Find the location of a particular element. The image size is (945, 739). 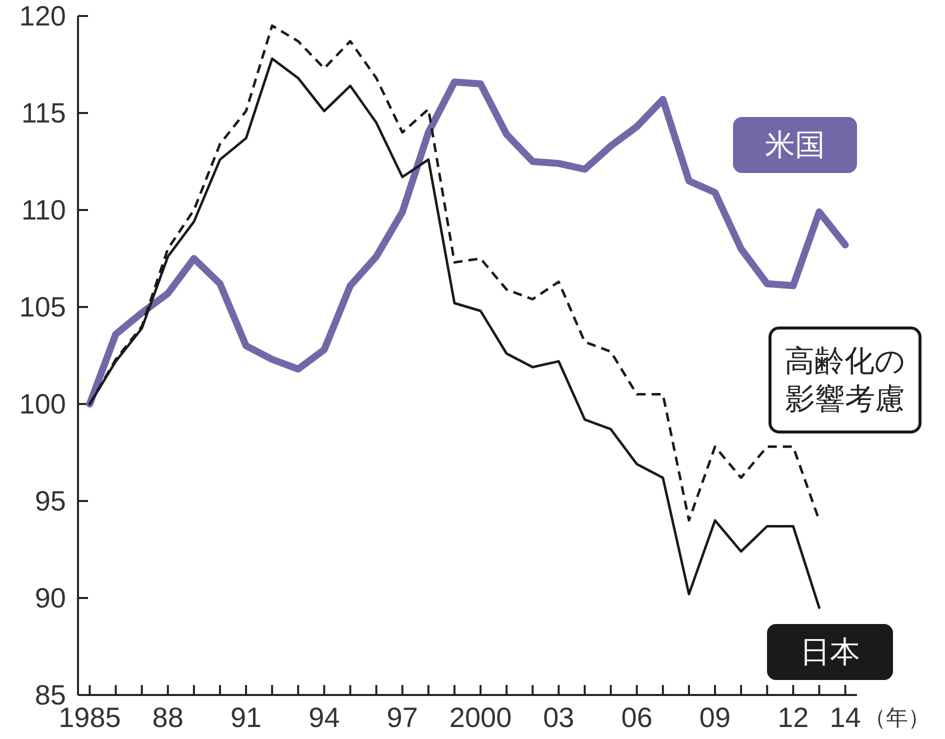

x-tick-label: 88 is located at coordinates (168, 717).